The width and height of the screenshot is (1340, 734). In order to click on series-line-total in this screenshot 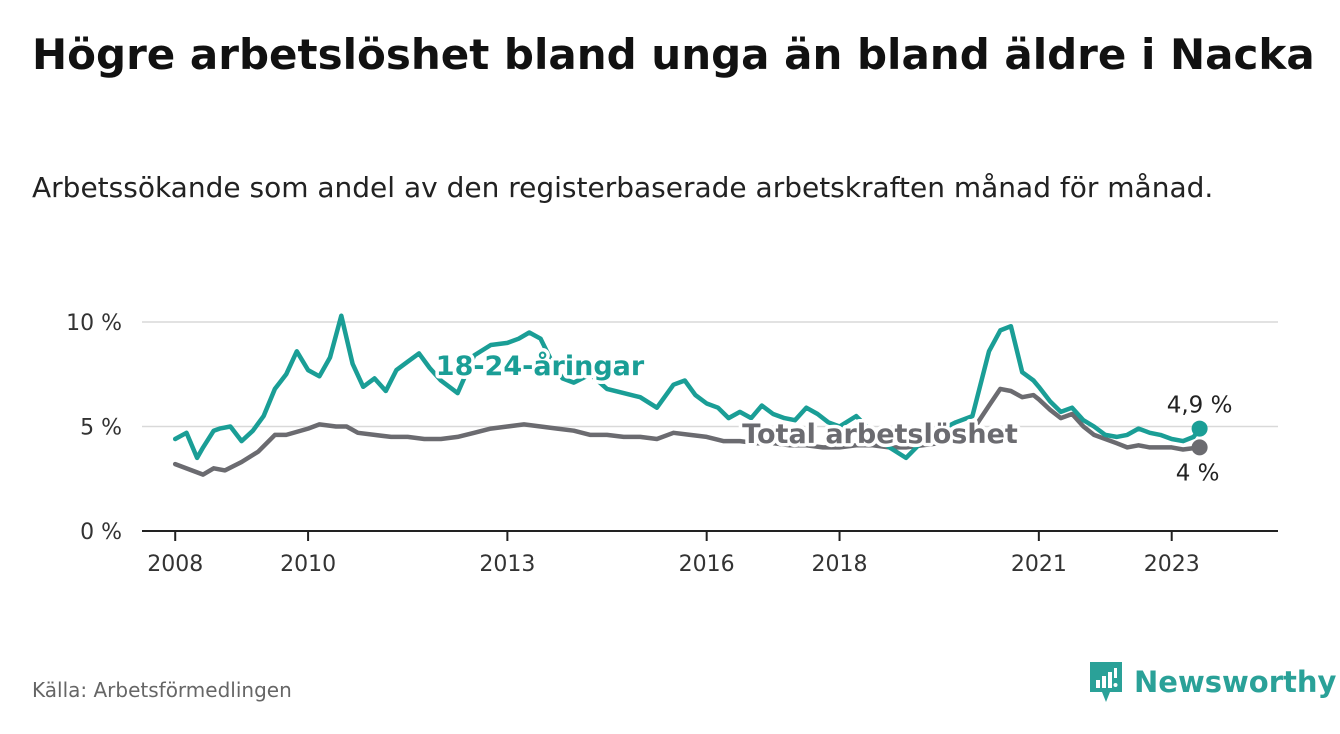, I will do `click(687, 431)`.